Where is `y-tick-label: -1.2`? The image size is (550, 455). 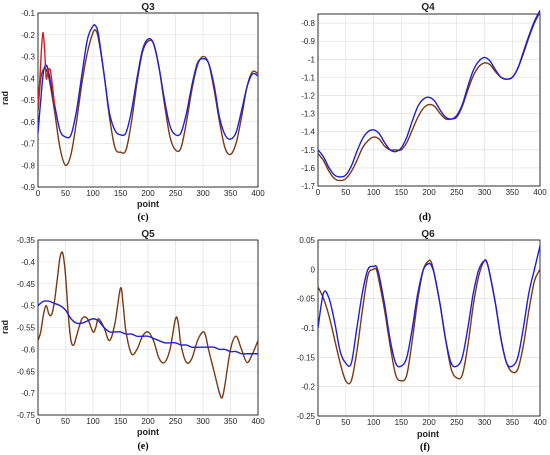 y-tick-label: -1.2 is located at coordinates (308, 95).